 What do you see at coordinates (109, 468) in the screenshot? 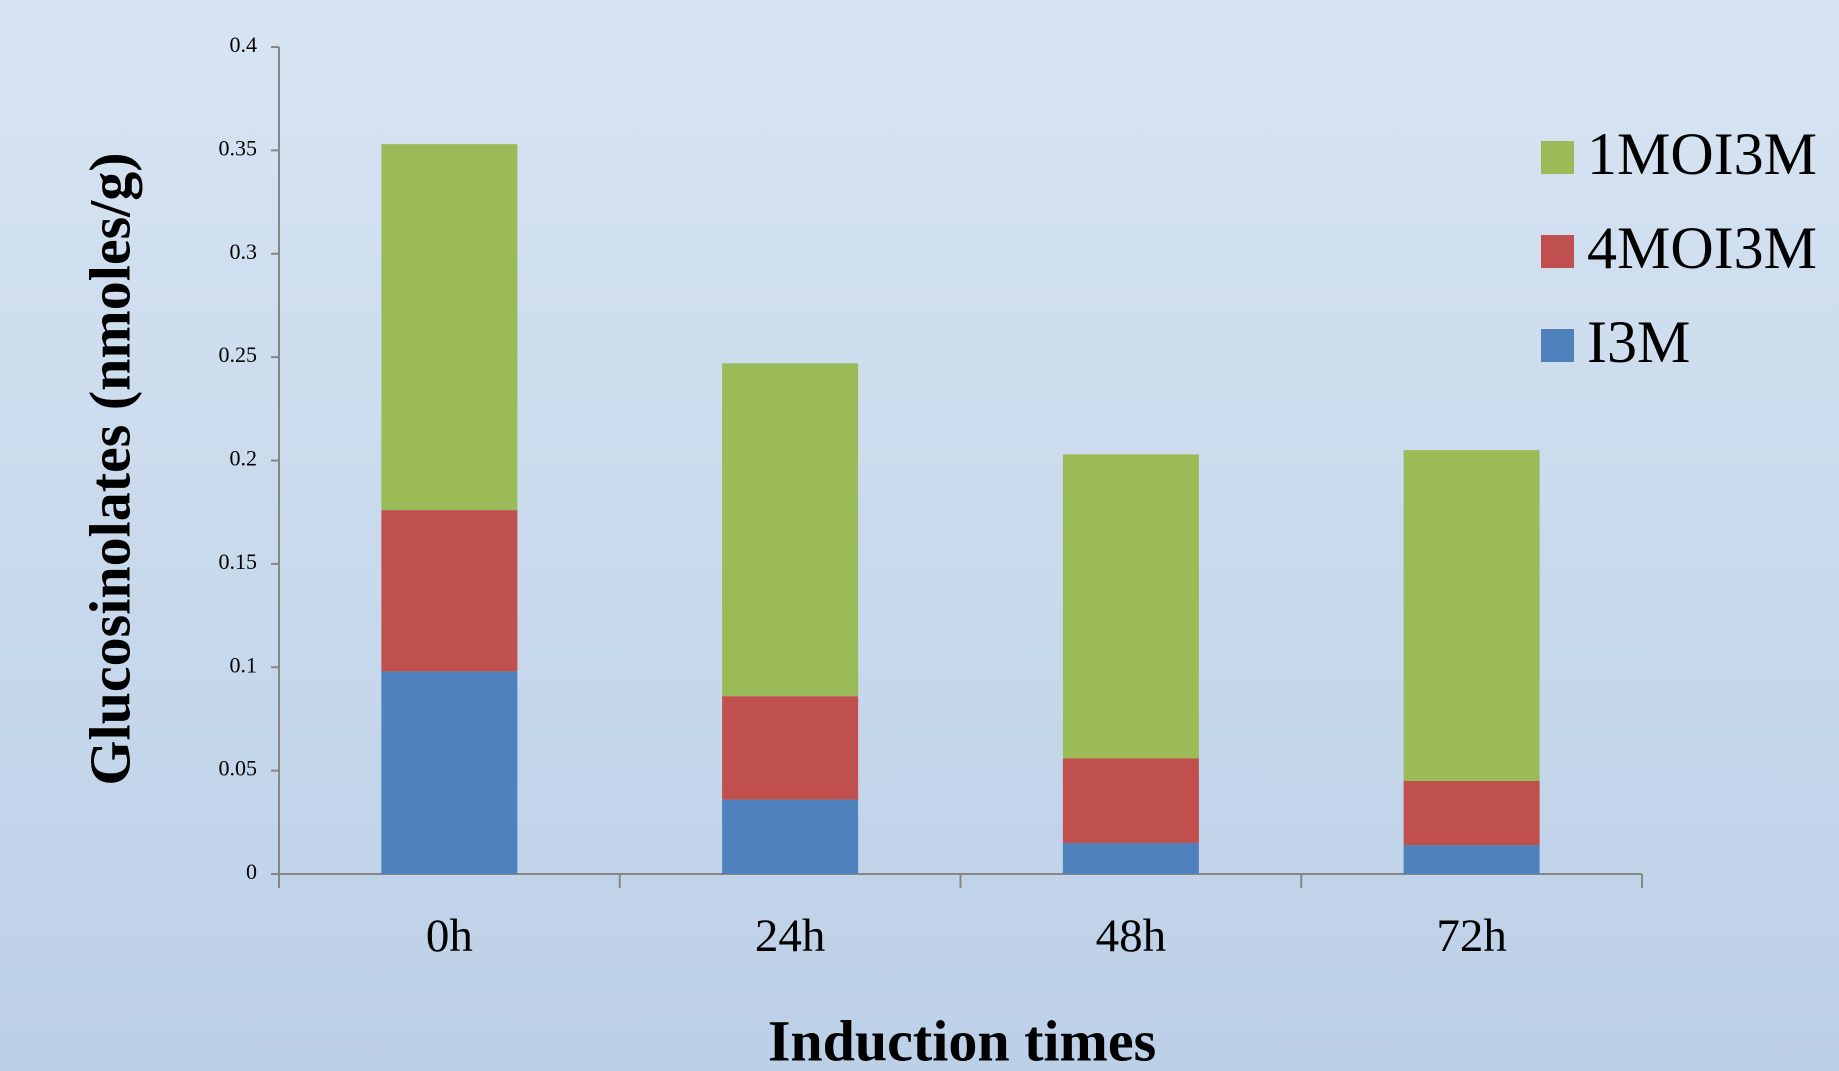
I see `y-axis-title: Glucosinolates (nmoles/g)` at bounding box center [109, 468].